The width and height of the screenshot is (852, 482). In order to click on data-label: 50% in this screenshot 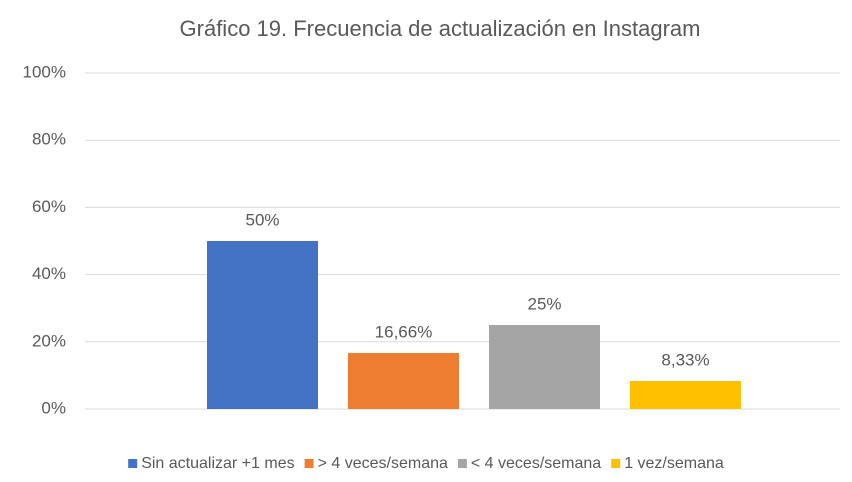, I will do `click(262, 219)`.